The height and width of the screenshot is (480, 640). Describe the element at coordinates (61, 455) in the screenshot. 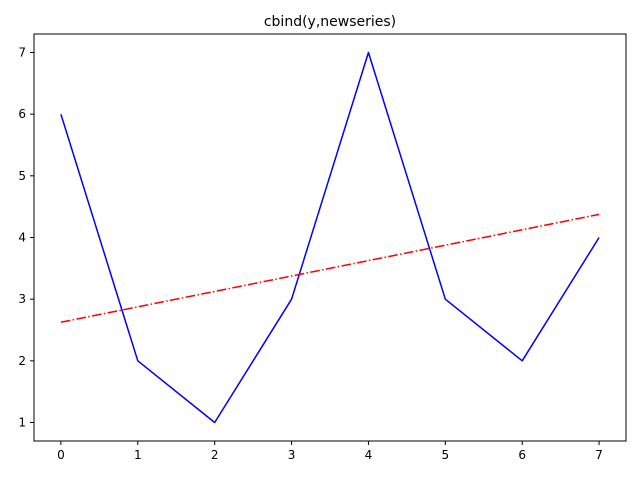

I see `x-tick-label: 0` at that location.